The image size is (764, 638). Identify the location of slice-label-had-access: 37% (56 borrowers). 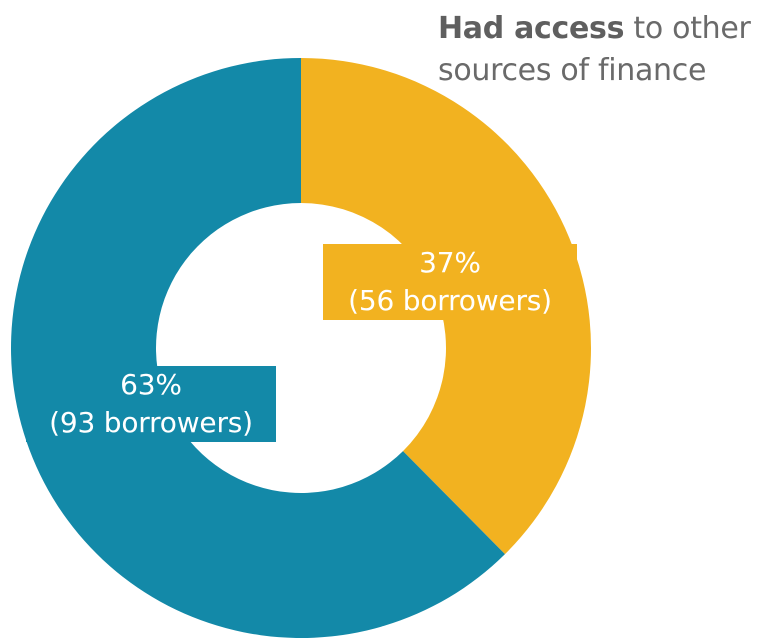
(450, 282).